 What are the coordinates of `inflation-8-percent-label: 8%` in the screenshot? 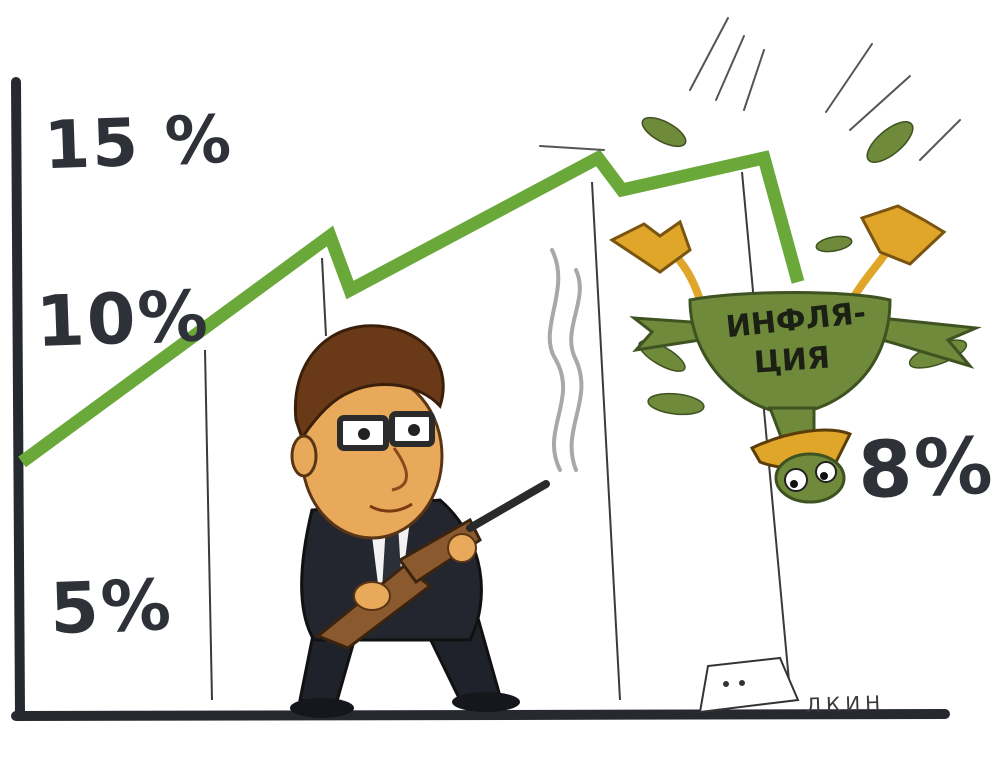 It's located at (926, 469).